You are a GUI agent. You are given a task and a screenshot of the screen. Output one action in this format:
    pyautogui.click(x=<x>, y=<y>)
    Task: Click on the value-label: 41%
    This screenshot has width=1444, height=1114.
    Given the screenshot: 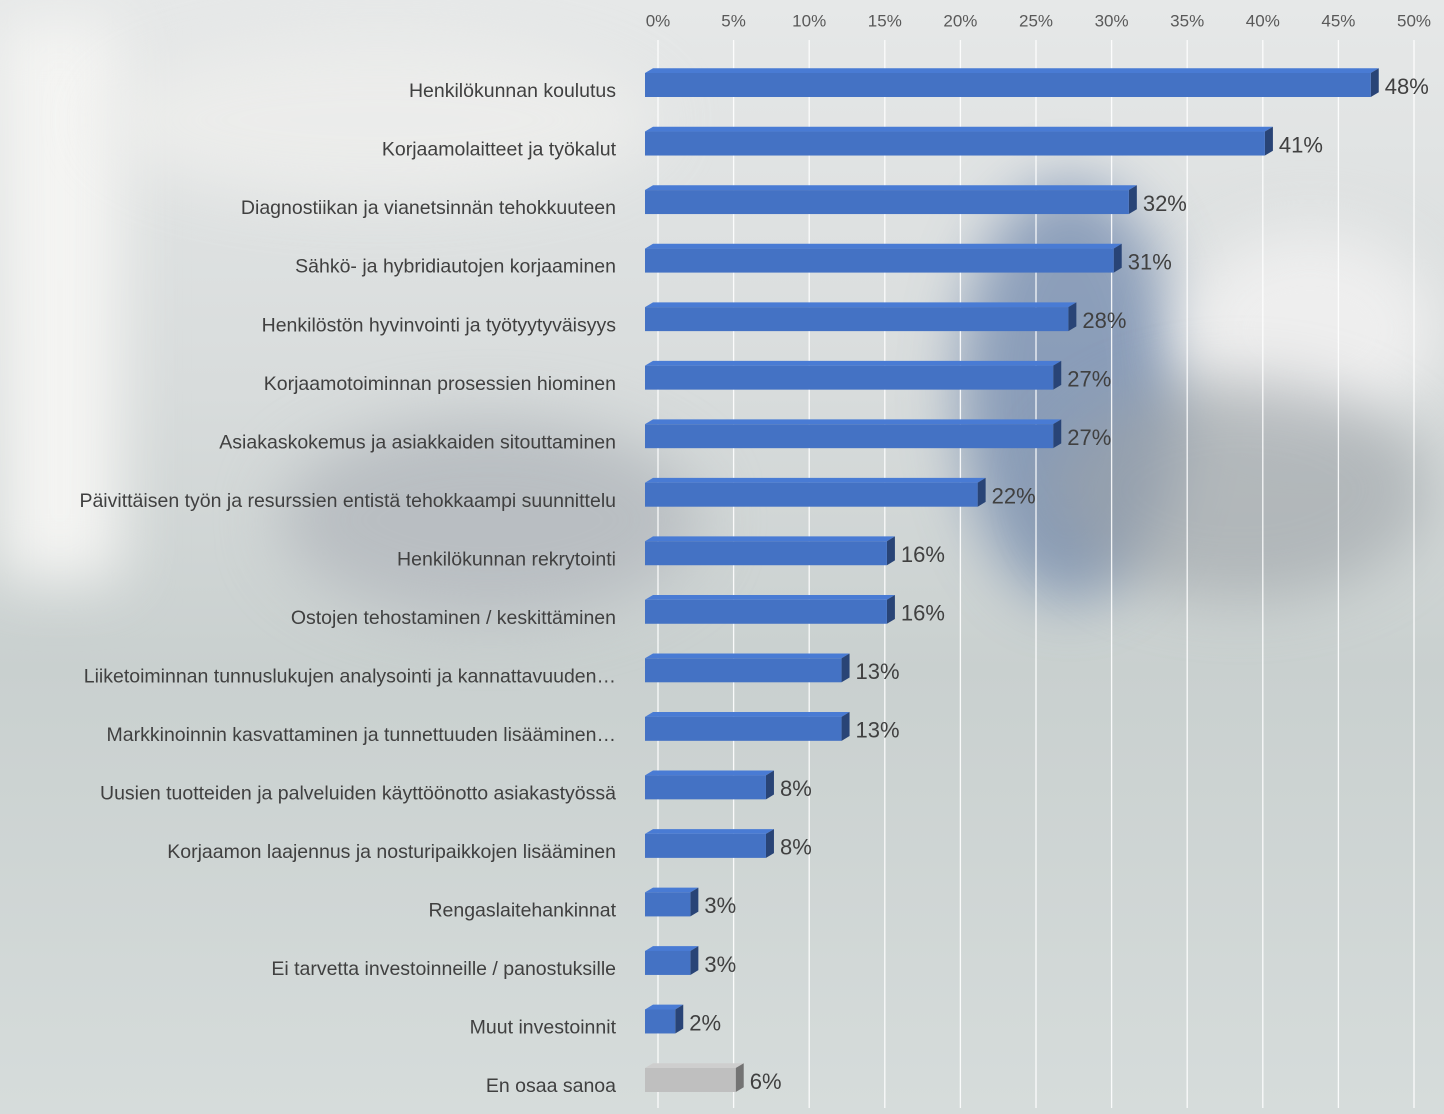 What is the action you would take?
    pyautogui.click(x=1301, y=144)
    